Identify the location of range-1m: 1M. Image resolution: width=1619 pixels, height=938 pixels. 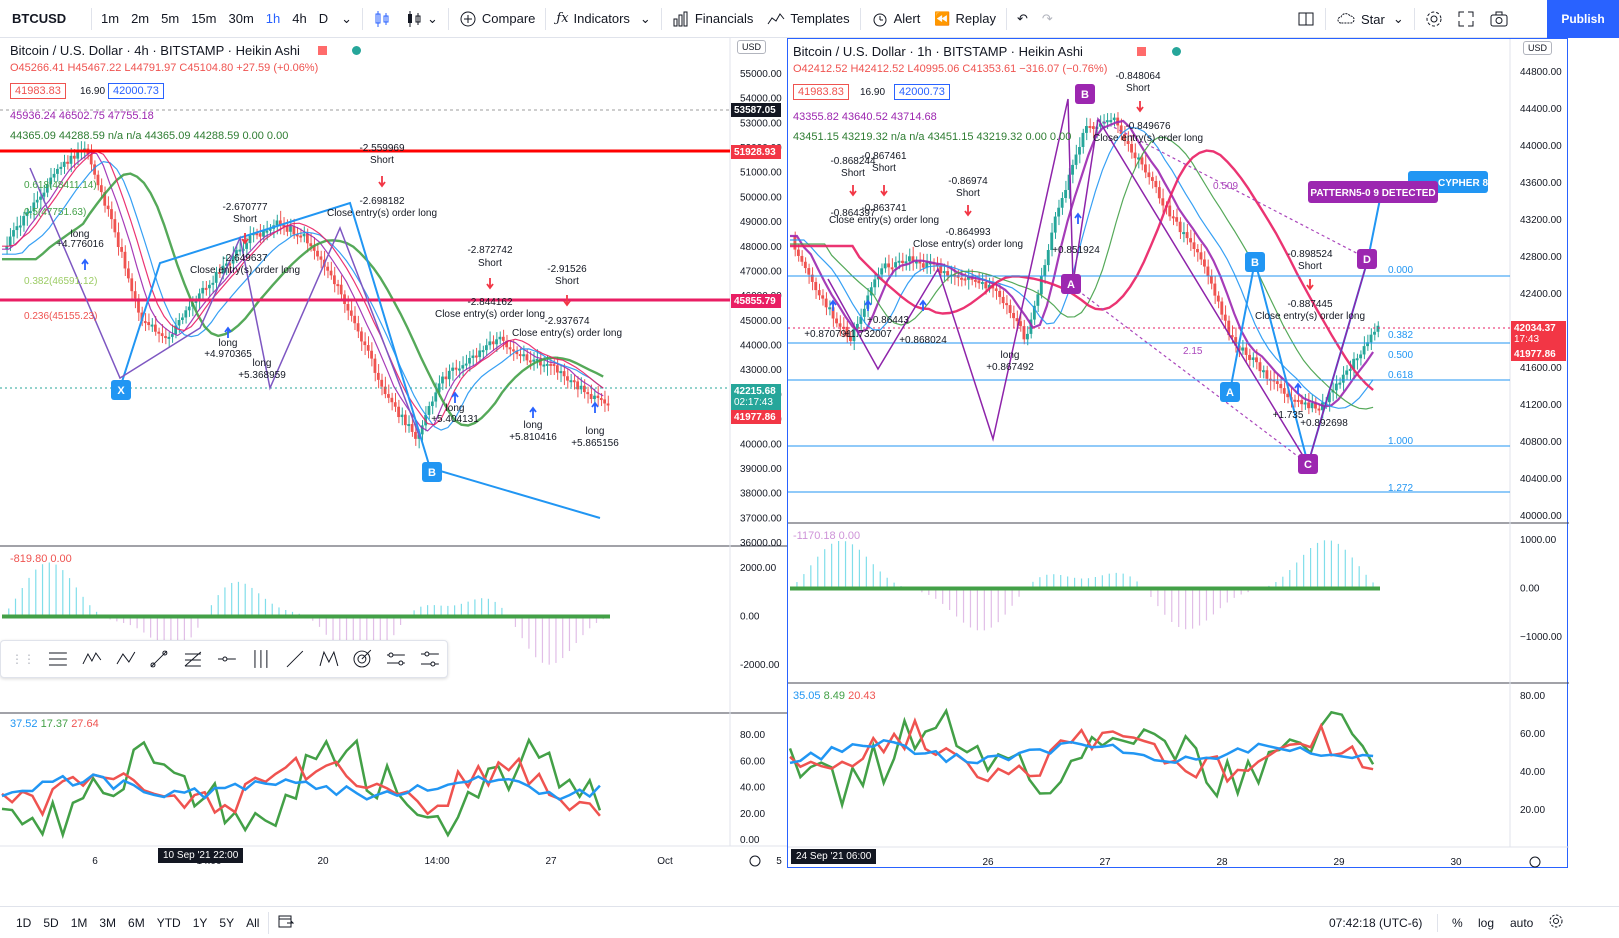
(79, 922).